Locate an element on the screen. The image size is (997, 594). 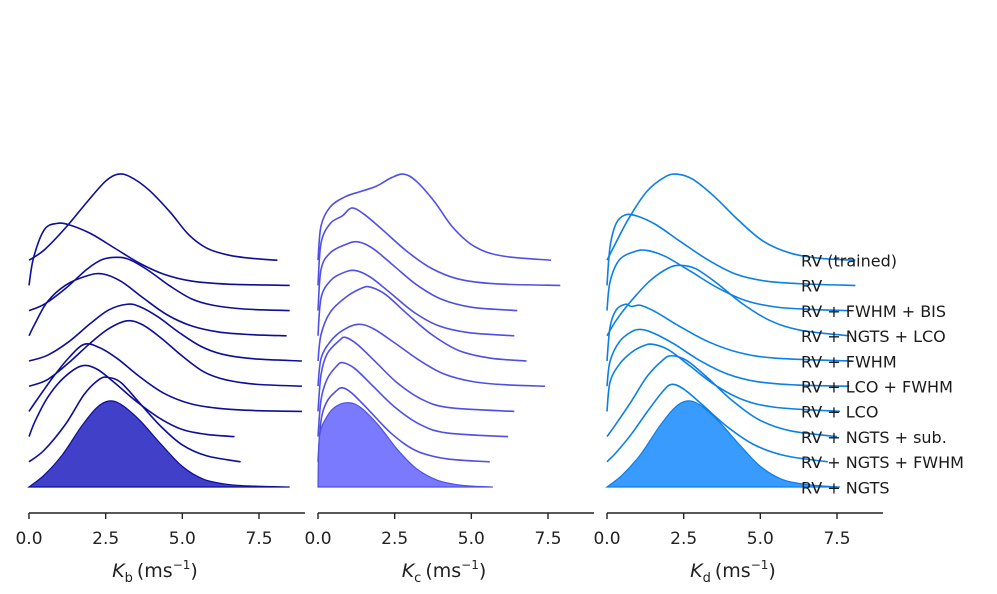
x-tick-label-b-0: 0.0 is located at coordinates (28, 539).